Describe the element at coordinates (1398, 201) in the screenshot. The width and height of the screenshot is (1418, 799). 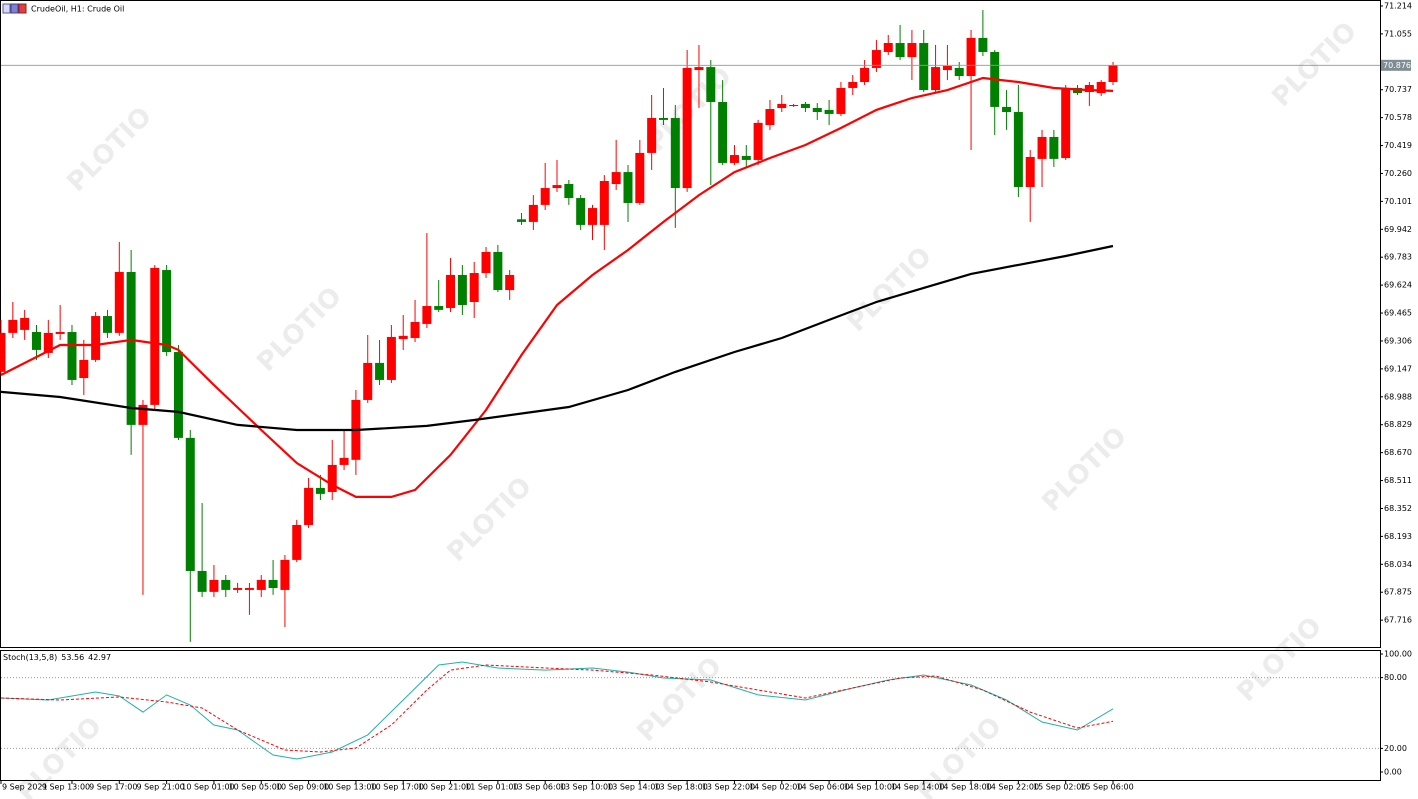
I see `y-tick-label: 70.101` at that location.